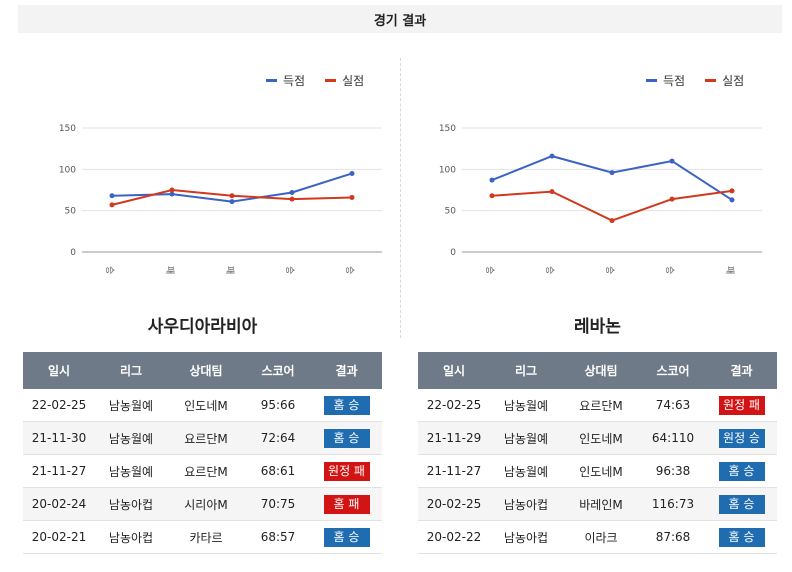 This screenshot has width=792, height=572. Describe the element at coordinates (206, 537) in the screenshot. I see `cell-opponent: 카타르` at that location.